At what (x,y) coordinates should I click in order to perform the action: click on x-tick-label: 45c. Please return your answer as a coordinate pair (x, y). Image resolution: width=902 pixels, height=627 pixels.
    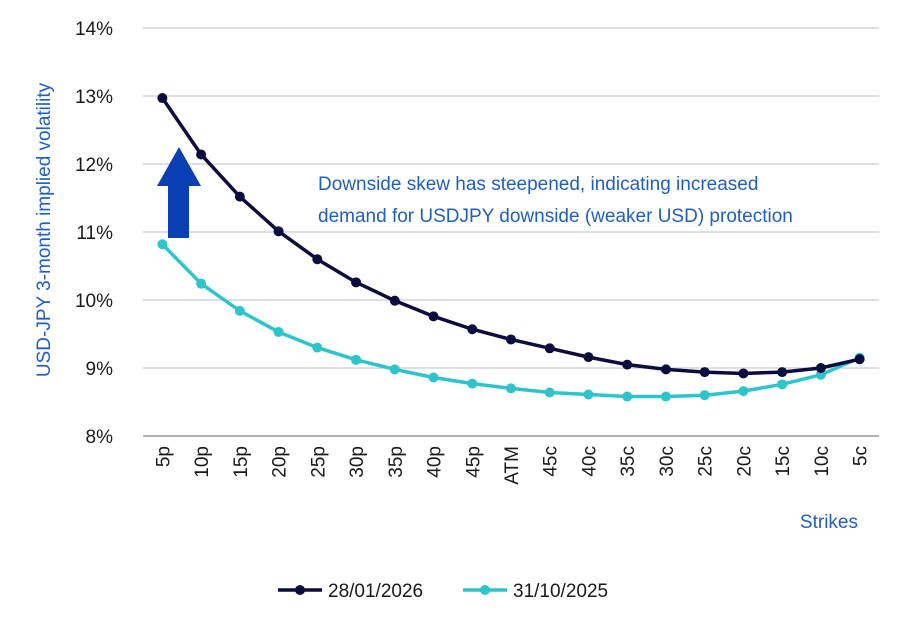
    Looking at the image, I should click on (551, 461).